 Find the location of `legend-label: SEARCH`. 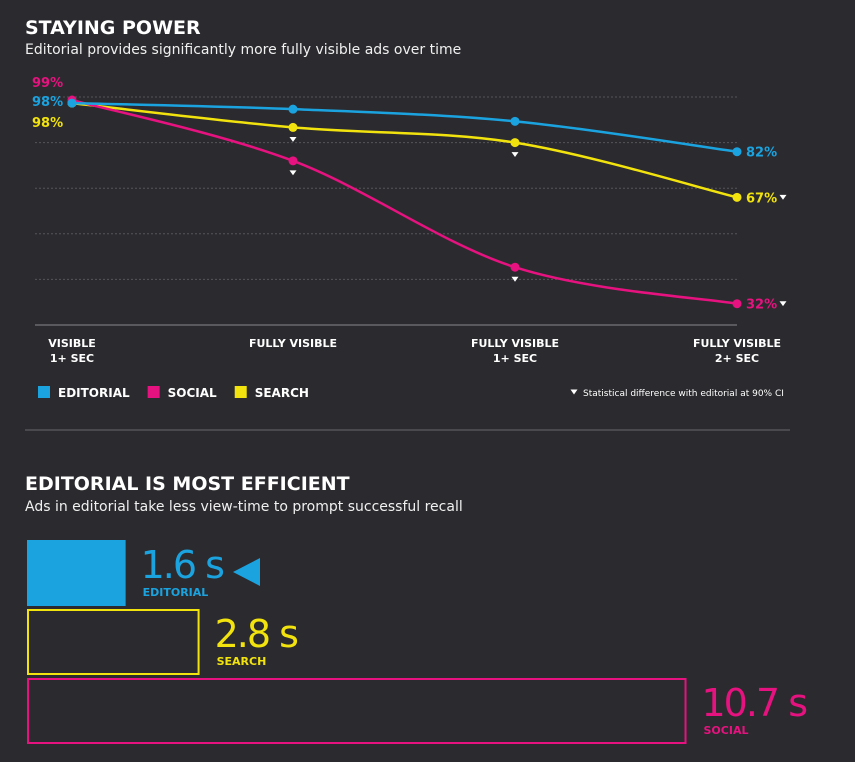

legend-label: SEARCH is located at coordinates (282, 393).